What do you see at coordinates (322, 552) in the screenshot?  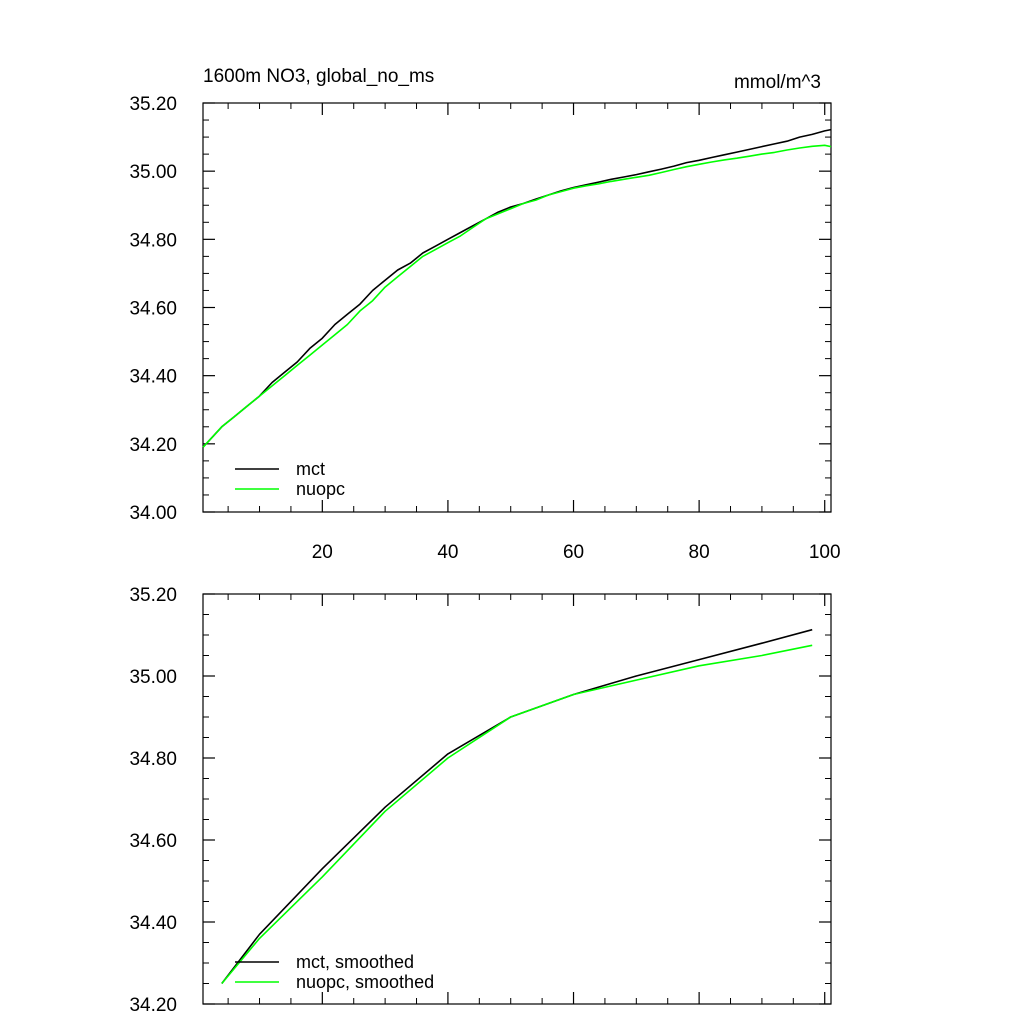 I see `x-tick-label: 20` at bounding box center [322, 552].